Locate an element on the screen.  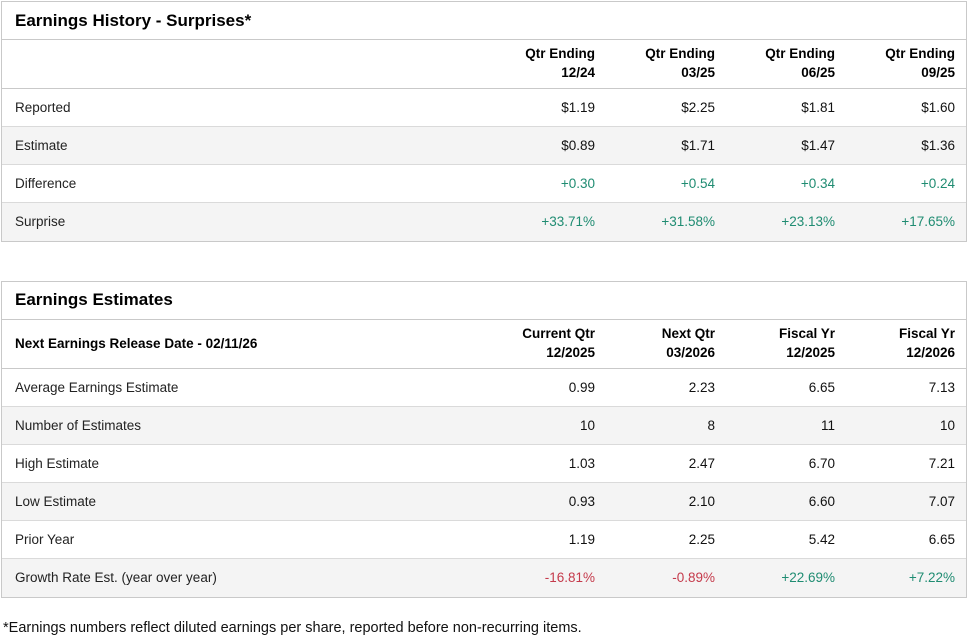
cell-value: $1.36 is located at coordinates (938, 145).